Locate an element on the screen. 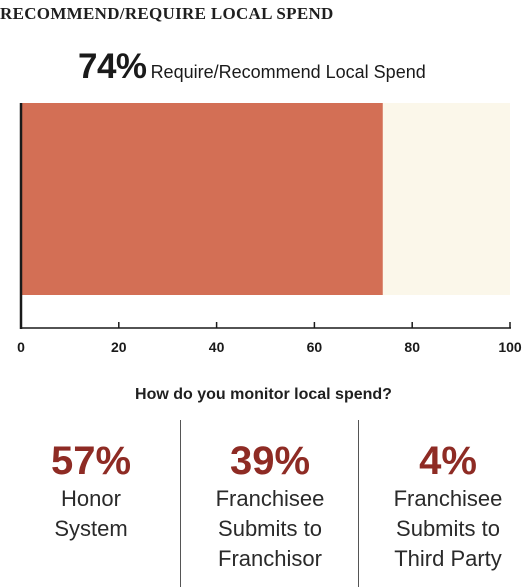 Image resolution: width=527 pixels, height=587 pixels. stat-label-line: Third Party is located at coordinates (448, 558).